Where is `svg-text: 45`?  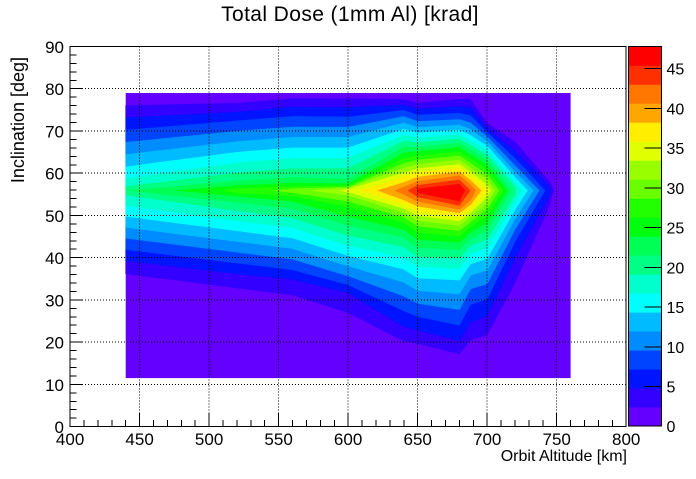
svg-text: 45 is located at coordinates (676, 70).